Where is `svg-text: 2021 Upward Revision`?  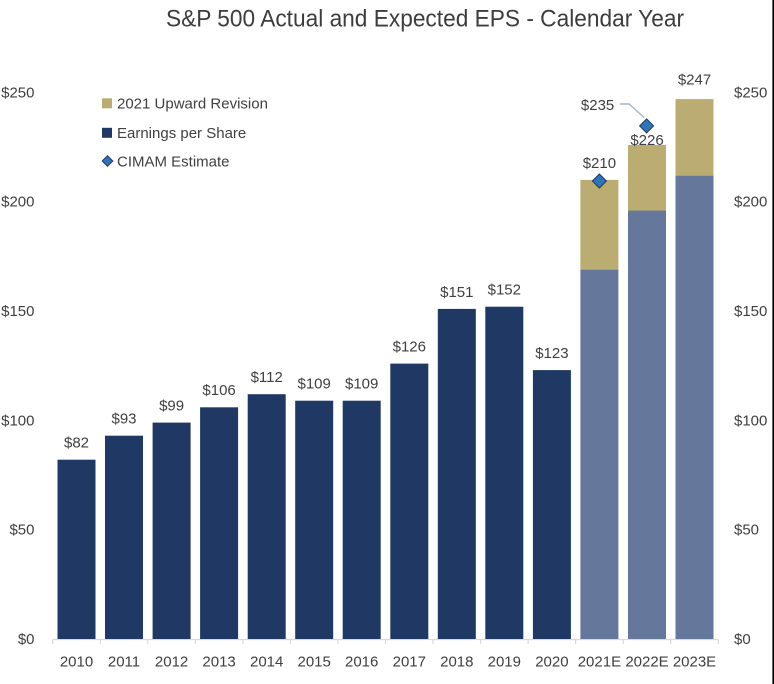
svg-text: 2021 Upward Revision is located at coordinates (192, 104).